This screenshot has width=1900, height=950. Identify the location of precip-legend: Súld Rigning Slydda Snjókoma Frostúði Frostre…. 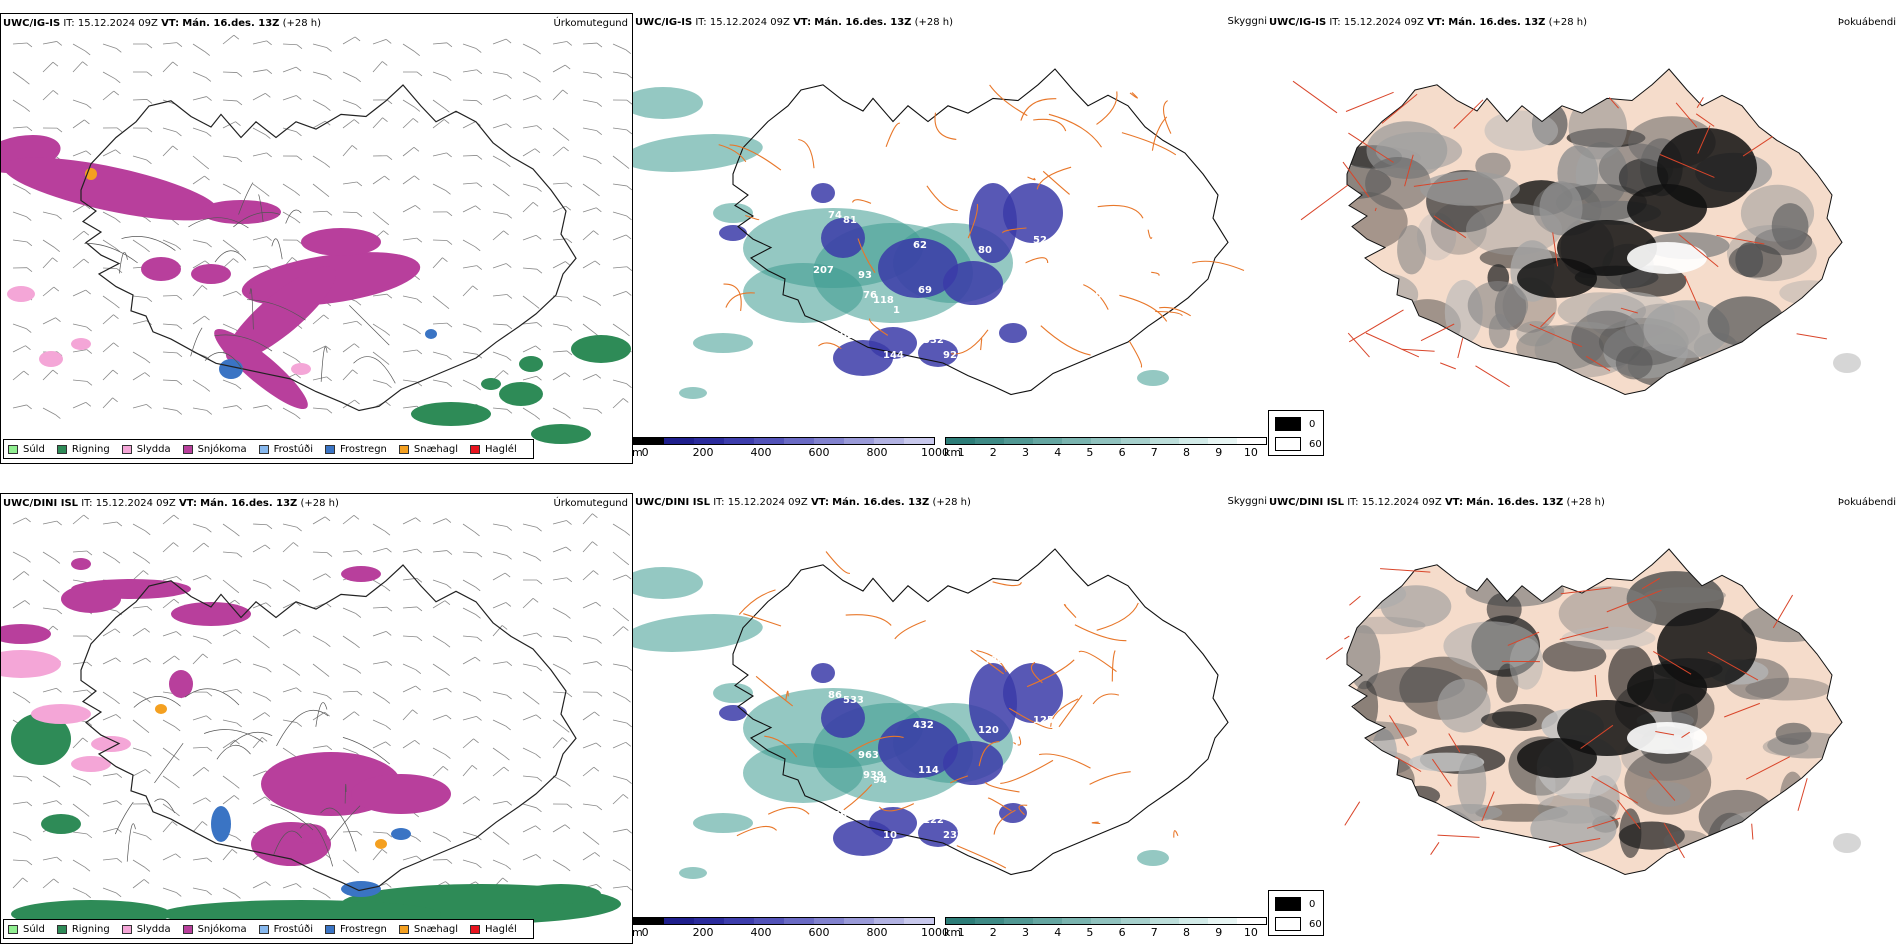
(268, 929).